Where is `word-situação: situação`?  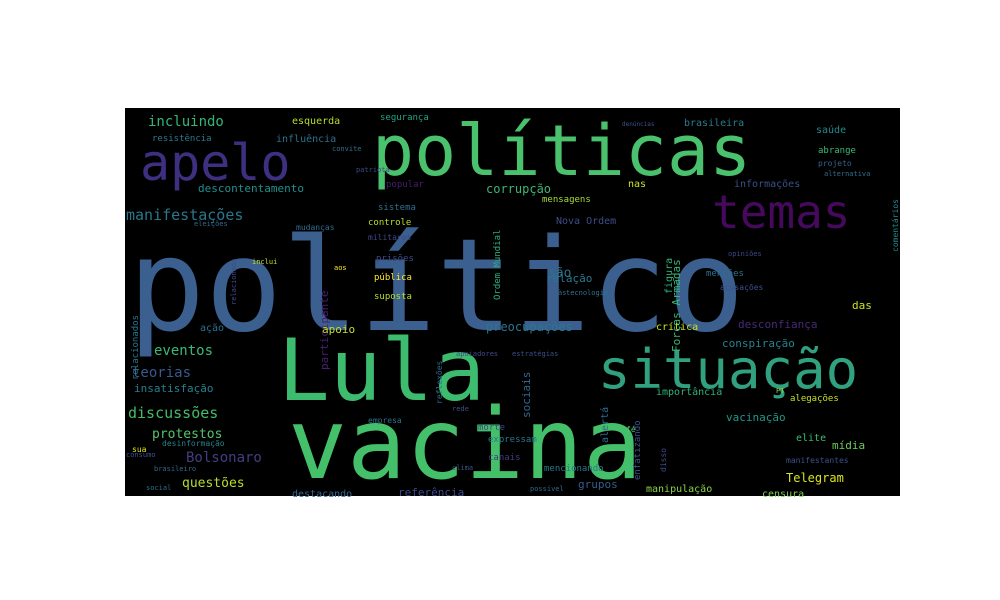
word-situação: situação is located at coordinates (728, 369).